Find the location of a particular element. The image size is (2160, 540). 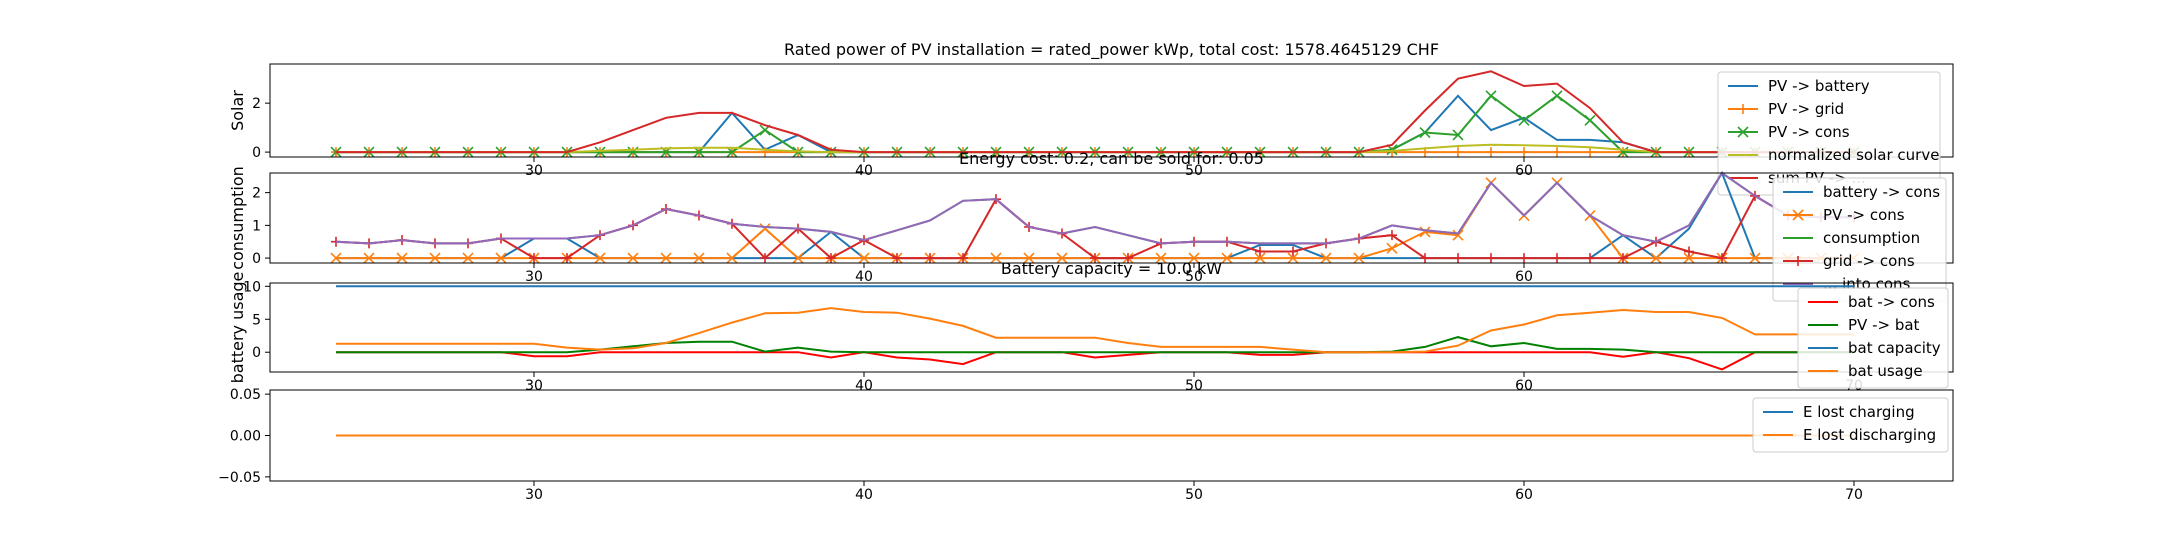

y-tick-label: 5 is located at coordinates (256, 320).